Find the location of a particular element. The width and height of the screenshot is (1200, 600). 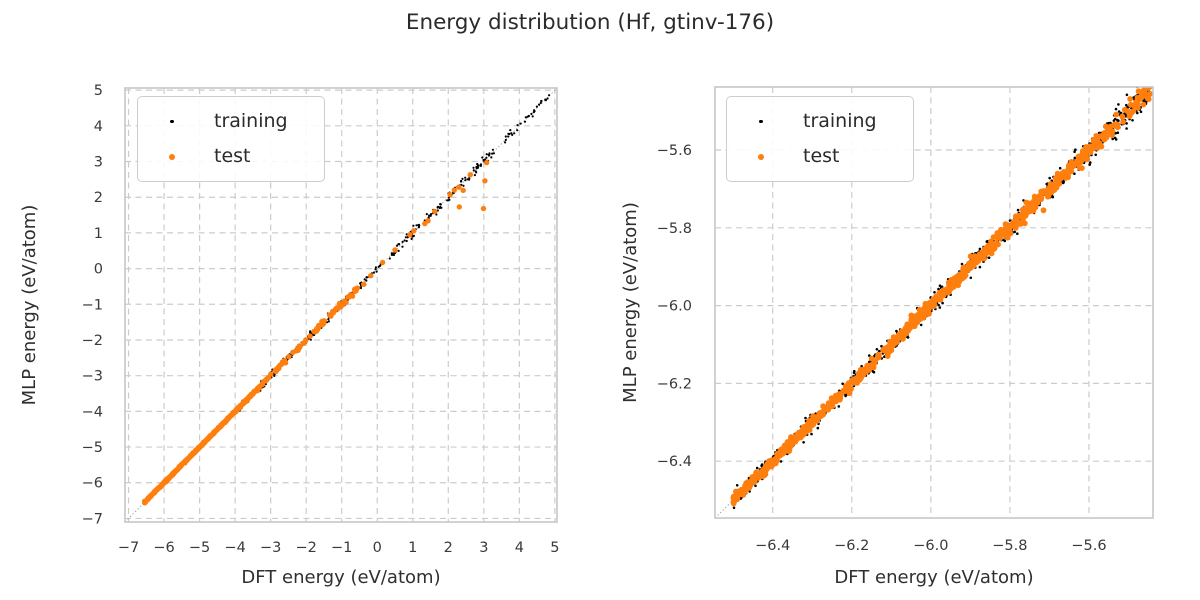

chart-title: Energy distribution (Hf, gtinv-176) is located at coordinates (590, 22).